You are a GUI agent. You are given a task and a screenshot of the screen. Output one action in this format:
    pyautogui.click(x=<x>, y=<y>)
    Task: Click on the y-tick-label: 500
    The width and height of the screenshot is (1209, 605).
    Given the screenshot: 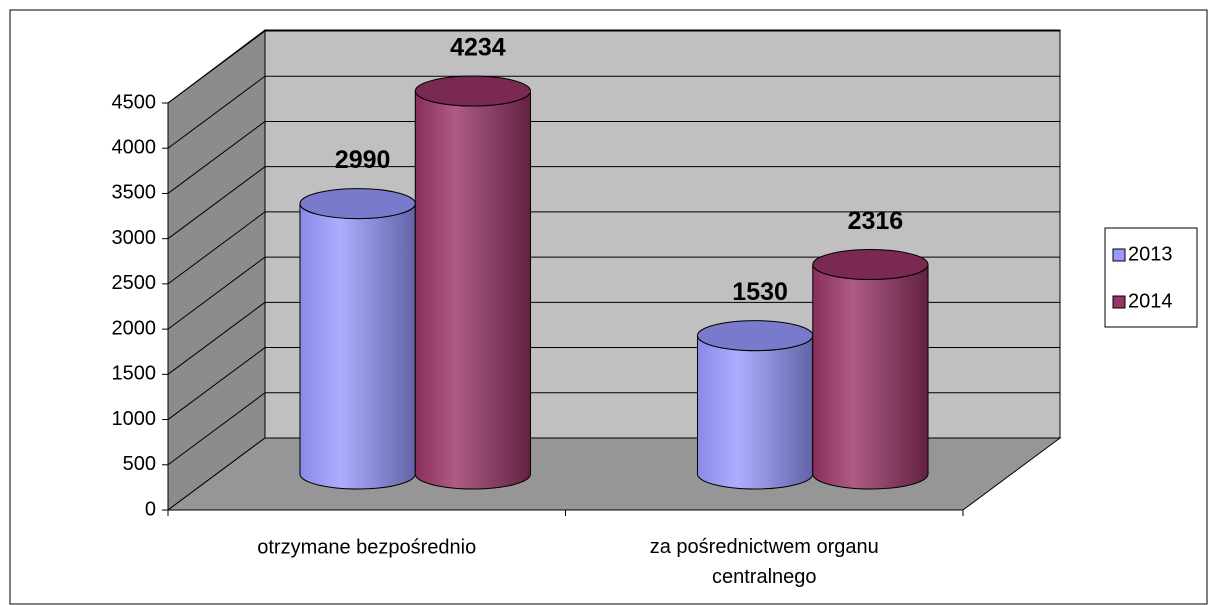 What is the action you would take?
    pyautogui.click(x=139, y=464)
    